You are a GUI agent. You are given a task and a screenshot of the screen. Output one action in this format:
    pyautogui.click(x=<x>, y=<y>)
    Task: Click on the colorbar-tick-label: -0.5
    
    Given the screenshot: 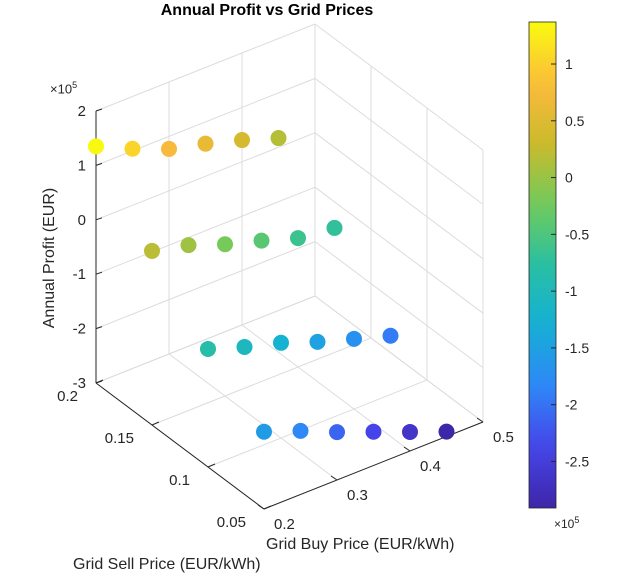 What is the action you would take?
    pyautogui.click(x=577, y=234)
    